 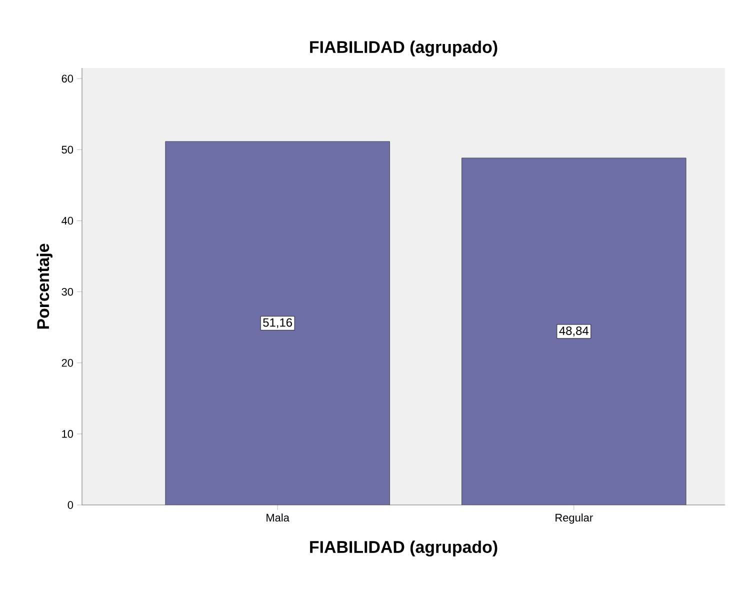 I want to click on chart-title: FIABILIDAD (agrupado), so click(x=404, y=48).